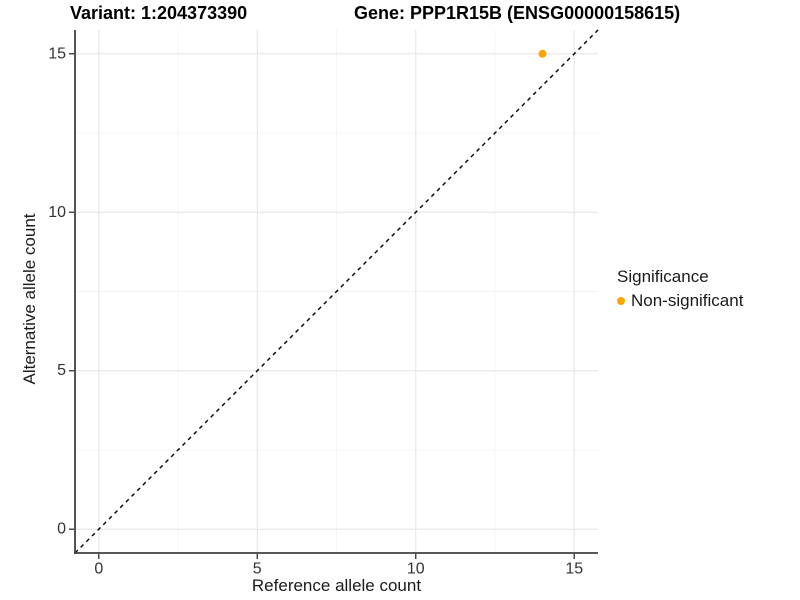 This screenshot has width=800, height=600. I want to click on variant-title: Variant: 1:204373390, so click(159, 13).